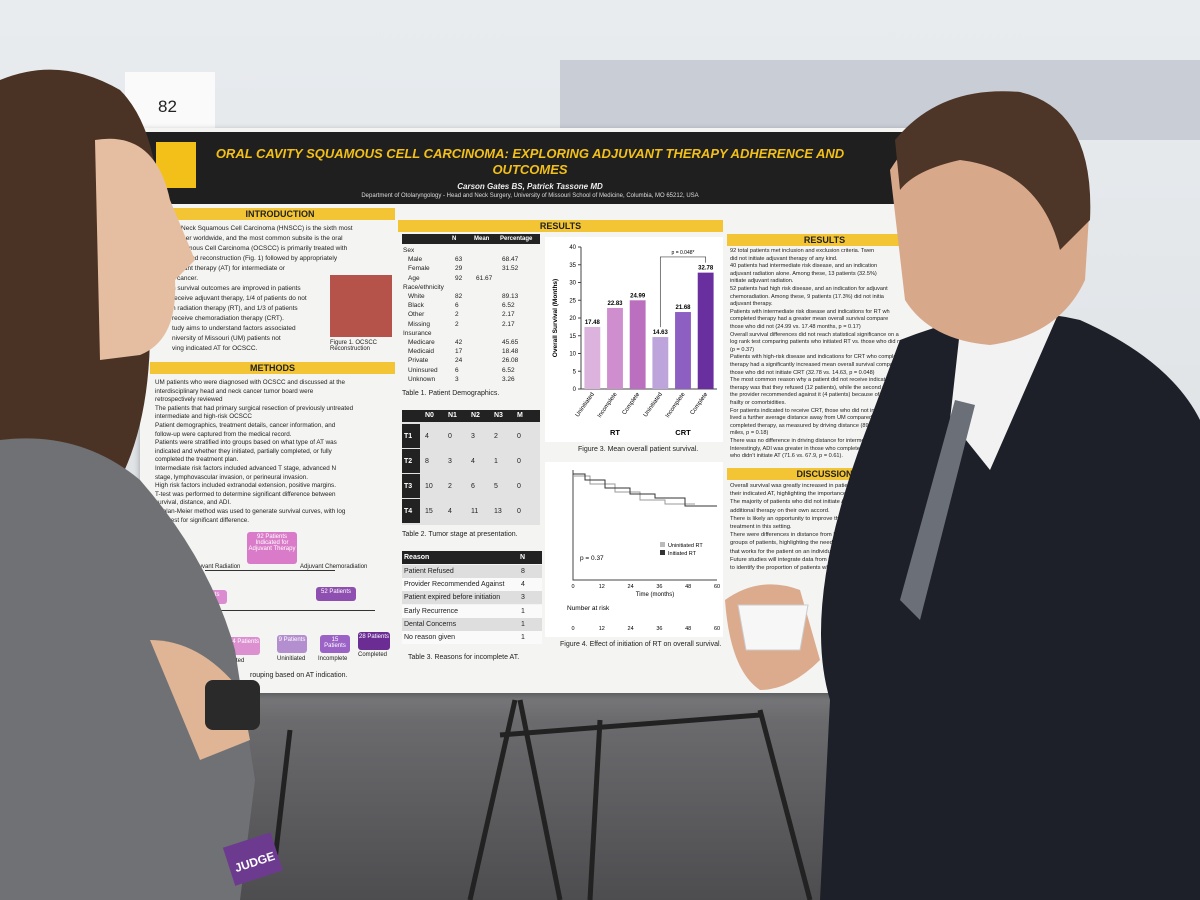 This screenshot has height=900, width=1200. What do you see at coordinates (472, 557) in the screenshot?
I see `table3-header-bg` at bounding box center [472, 557].